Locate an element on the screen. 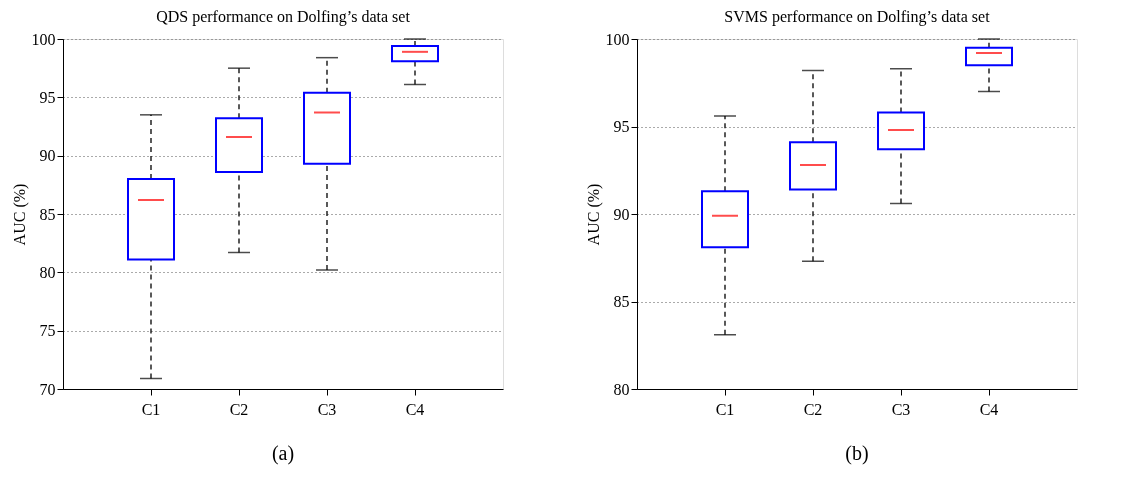  chart-title: SVMS performance on Dolfing’s data set is located at coordinates (857, 17).